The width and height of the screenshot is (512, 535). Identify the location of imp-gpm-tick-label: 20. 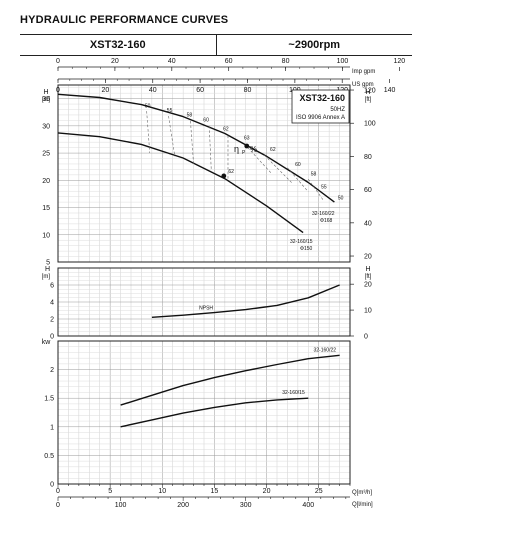
(115, 61).